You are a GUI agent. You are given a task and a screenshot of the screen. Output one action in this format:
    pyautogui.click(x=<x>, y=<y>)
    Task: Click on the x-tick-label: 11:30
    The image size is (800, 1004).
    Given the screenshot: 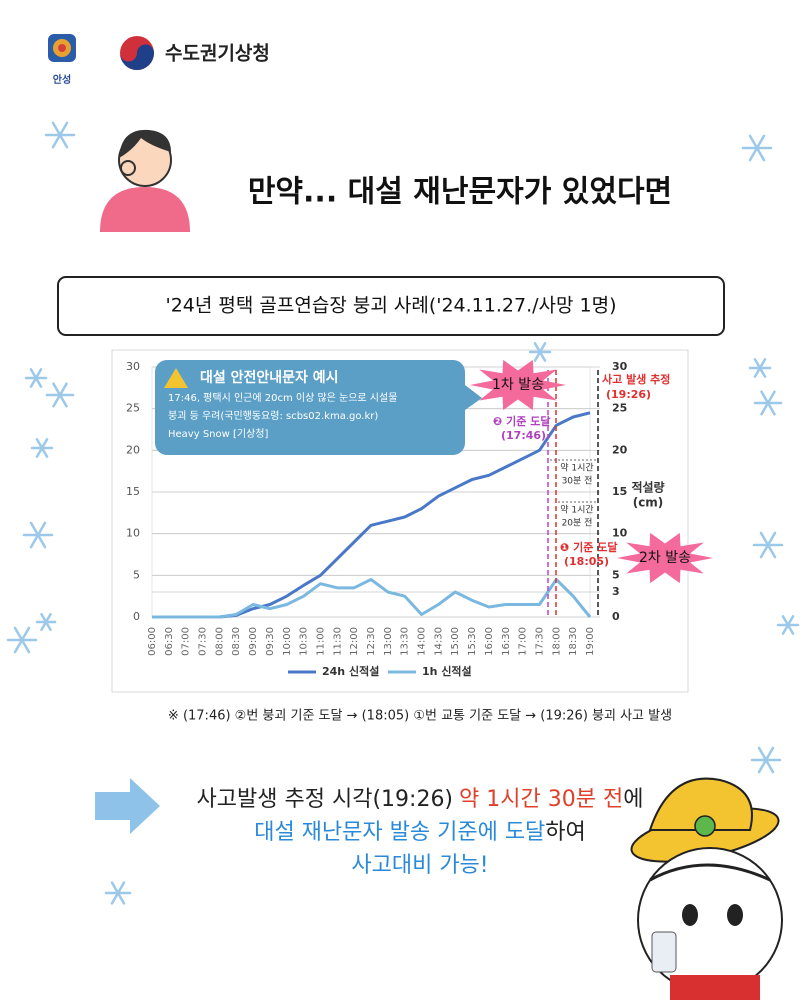 What is the action you would take?
    pyautogui.click(x=337, y=641)
    